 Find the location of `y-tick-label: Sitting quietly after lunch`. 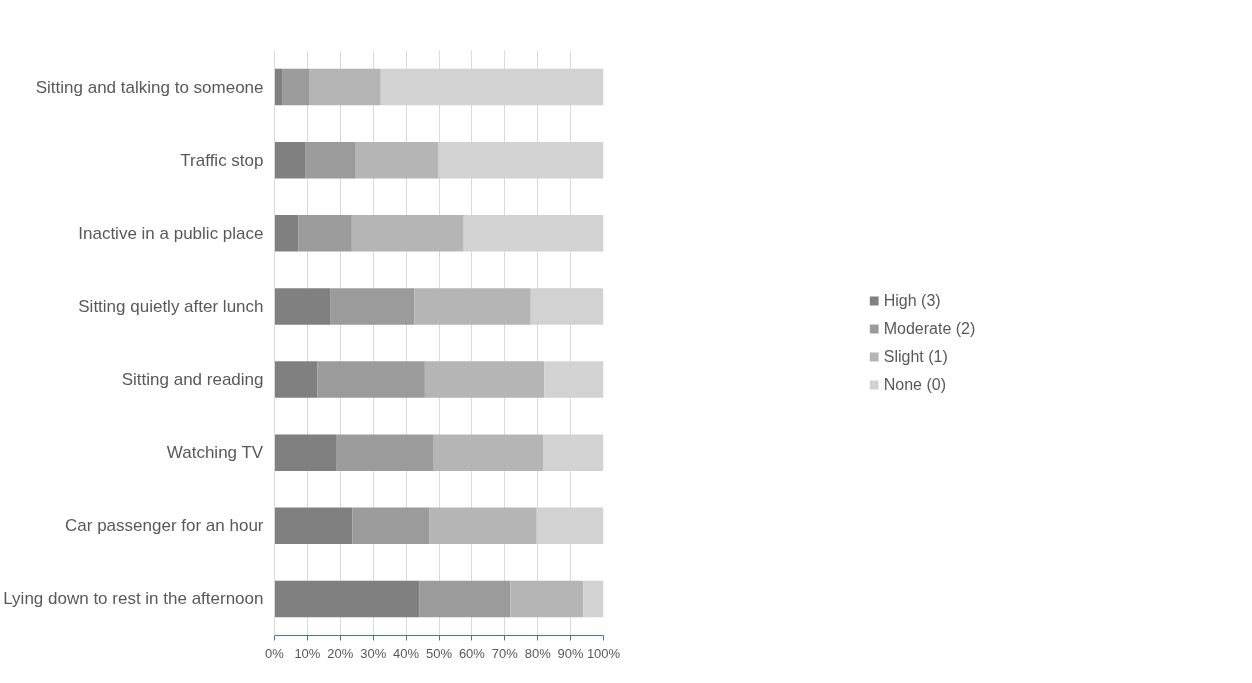

y-tick-label: Sitting quietly after lunch is located at coordinates (171, 306).